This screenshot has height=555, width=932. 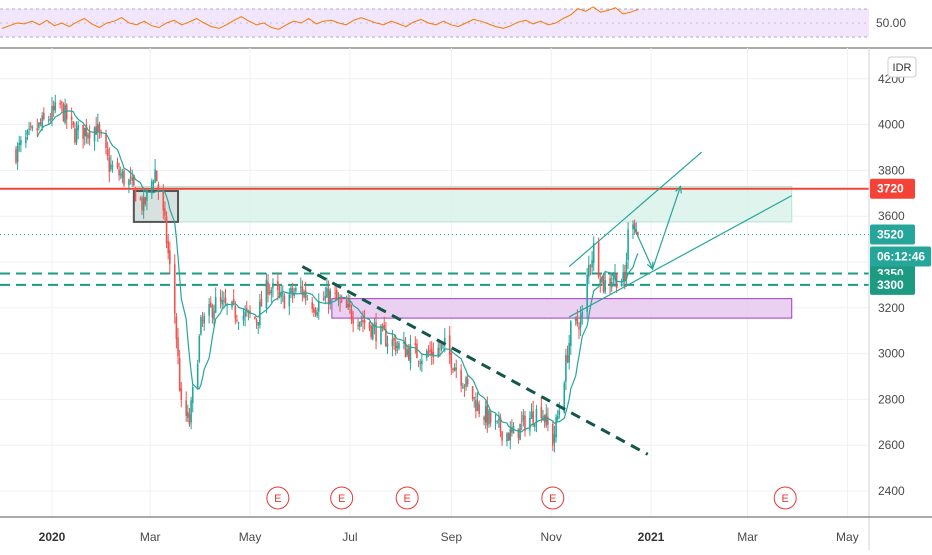 What do you see at coordinates (651, 537) in the screenshot?
I see `time-tick-label: 2021` at bounding box center [651, 537].